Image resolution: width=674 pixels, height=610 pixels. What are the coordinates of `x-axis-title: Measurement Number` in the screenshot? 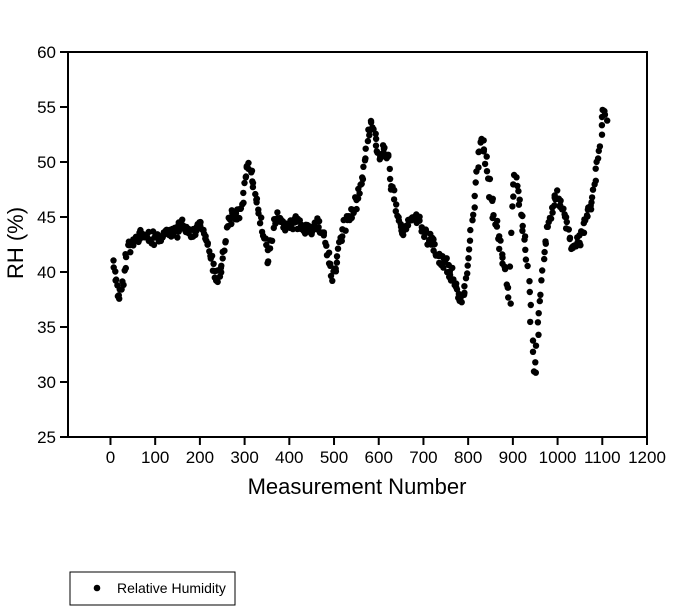 It's located at (357, 486).